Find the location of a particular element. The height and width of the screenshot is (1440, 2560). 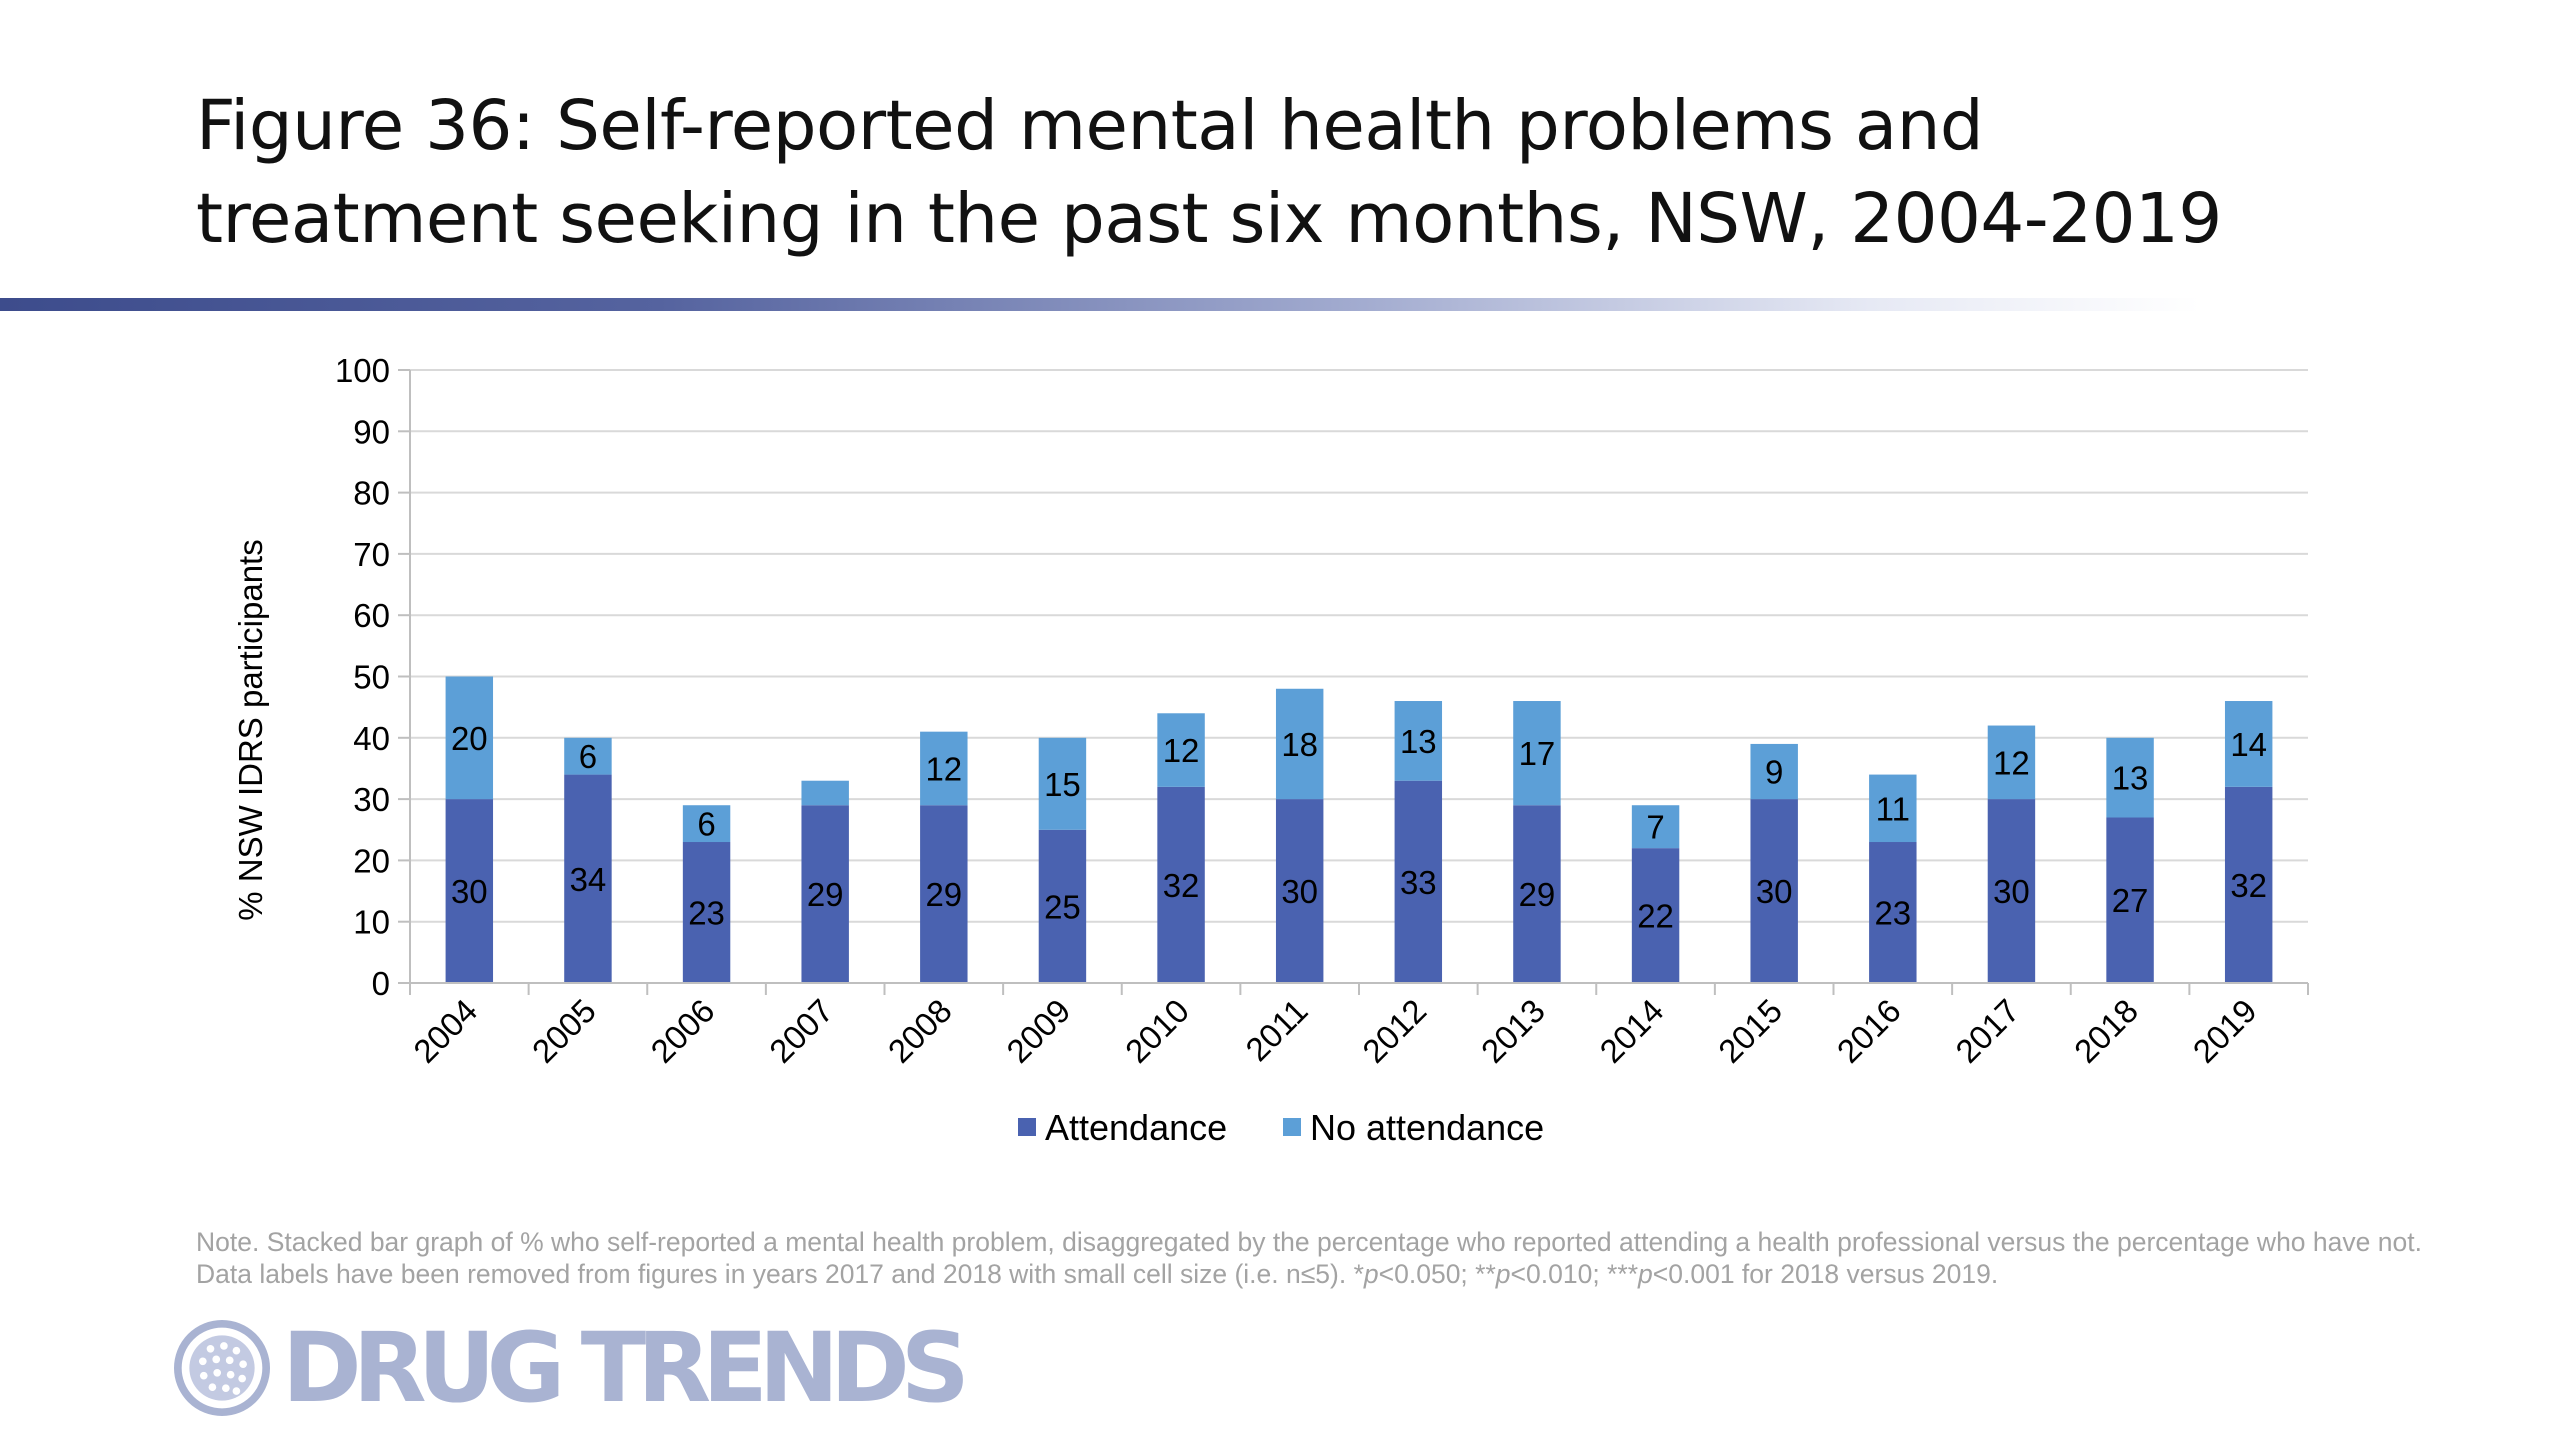

data-label-no-attendance: 9 is located at coordinates (1774, 772).